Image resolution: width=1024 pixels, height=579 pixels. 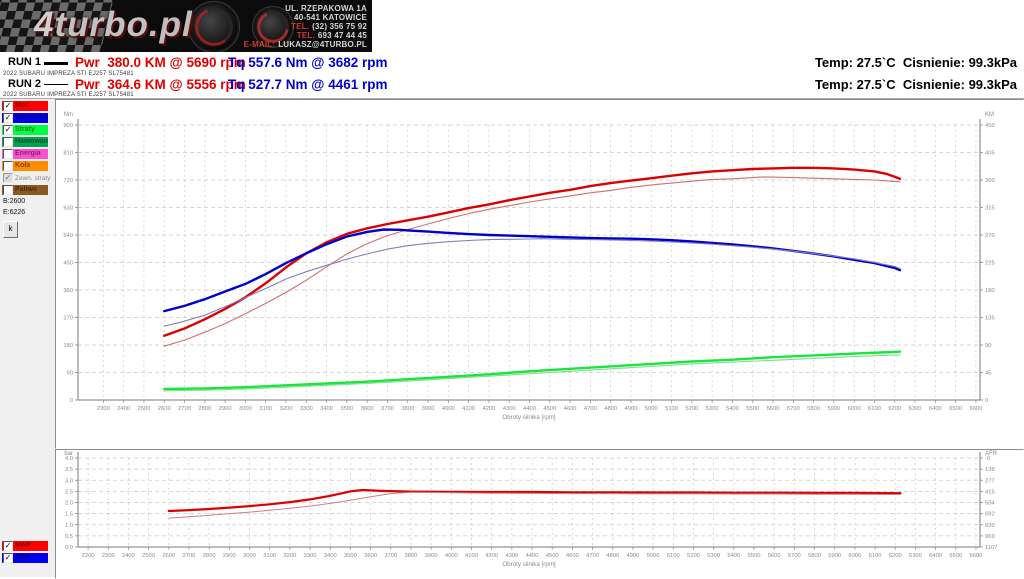 I want to click on y-left-tick-label: 900, so click(x=68, y=126).